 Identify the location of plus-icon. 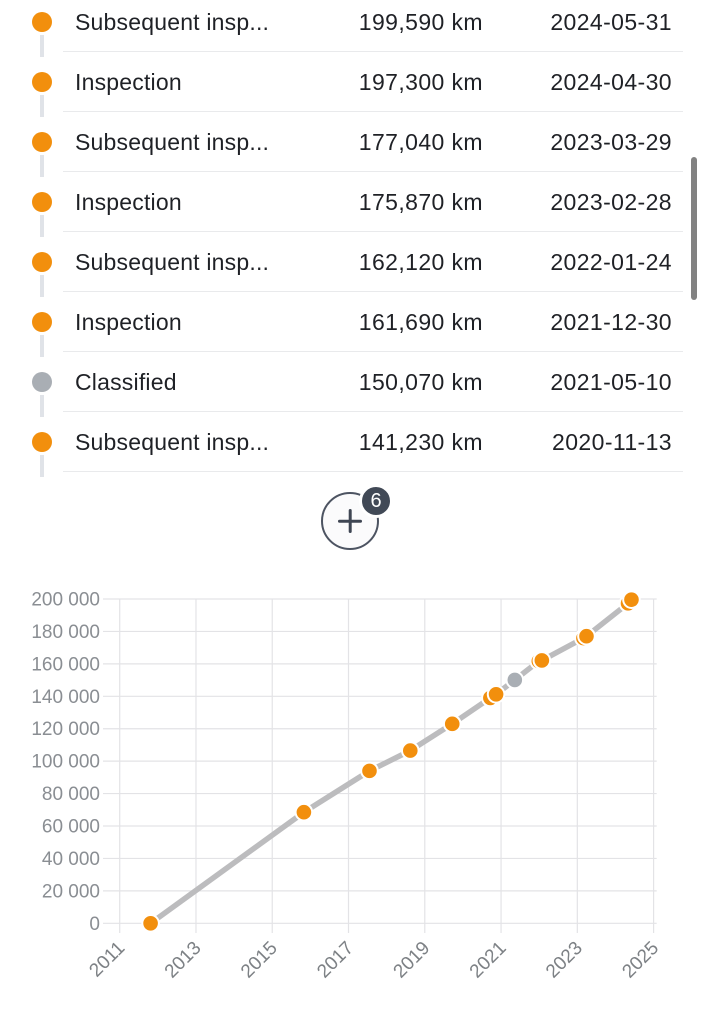
(350, 521).